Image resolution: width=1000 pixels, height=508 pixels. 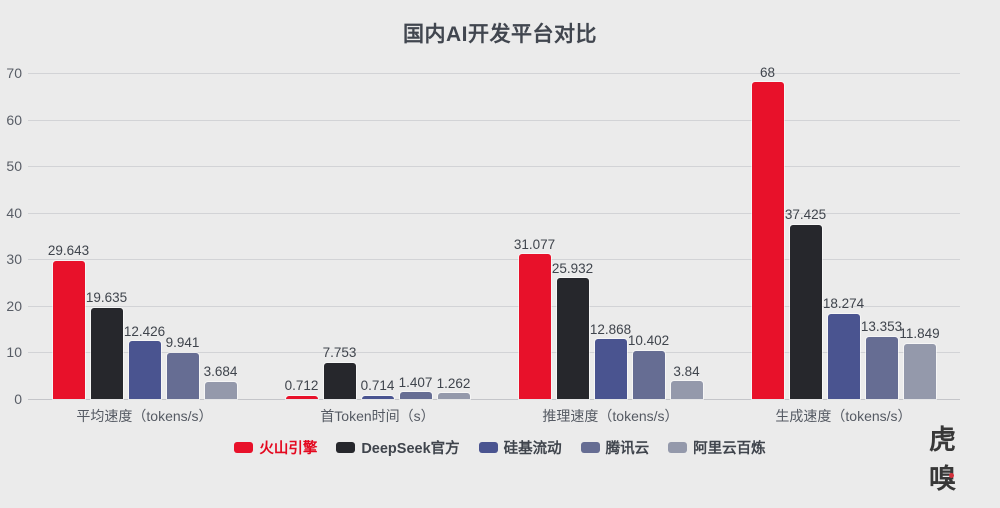 I want to click on bar-value-label: 12.868, so click(x=610, y=329).